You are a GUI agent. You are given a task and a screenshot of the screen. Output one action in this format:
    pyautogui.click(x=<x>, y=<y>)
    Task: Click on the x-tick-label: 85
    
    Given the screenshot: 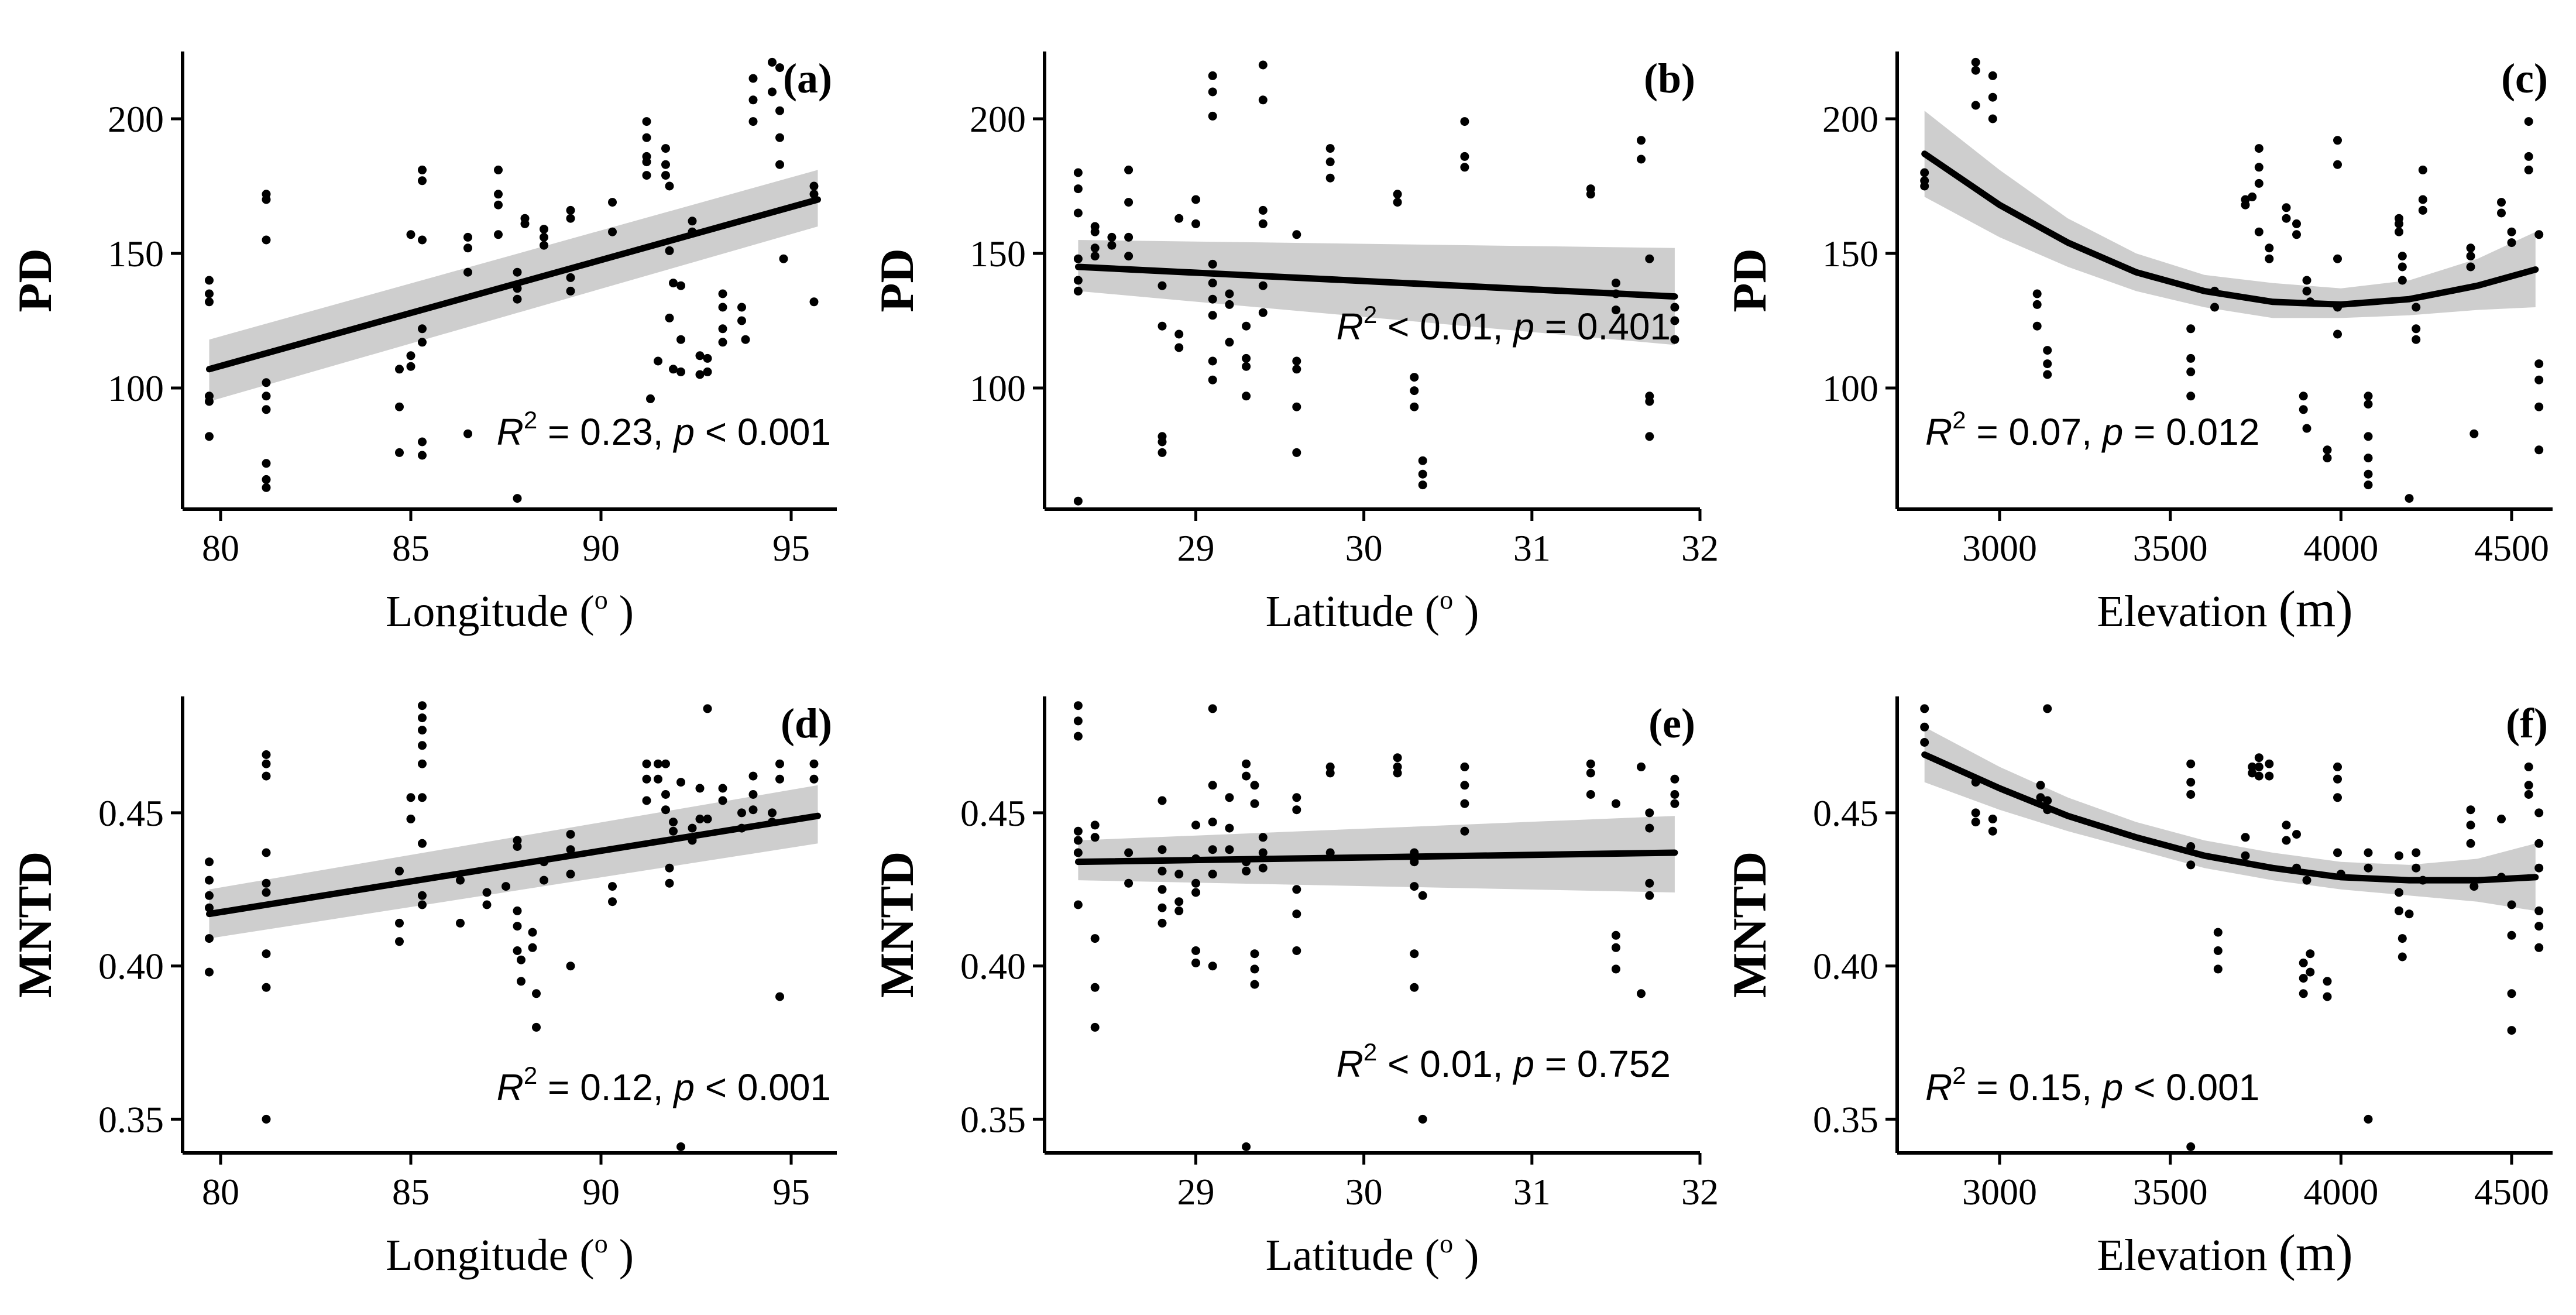 What is the action you would take?
    pyautogui.click(x=411, y=1192)
    